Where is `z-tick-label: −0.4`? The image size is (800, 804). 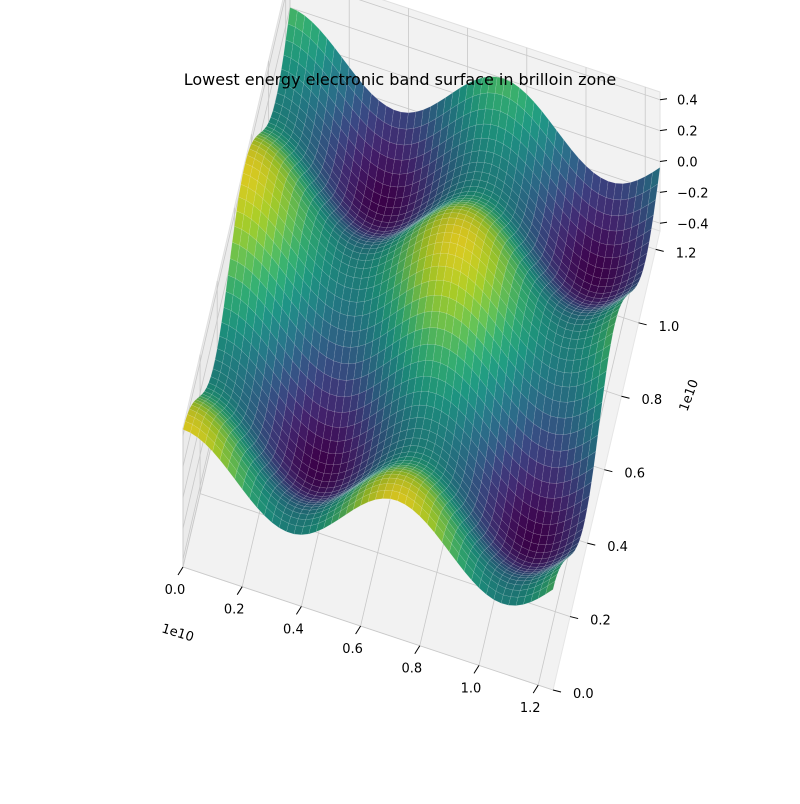 z-tick-label: −0.4 is located at coordinates (693, 224).